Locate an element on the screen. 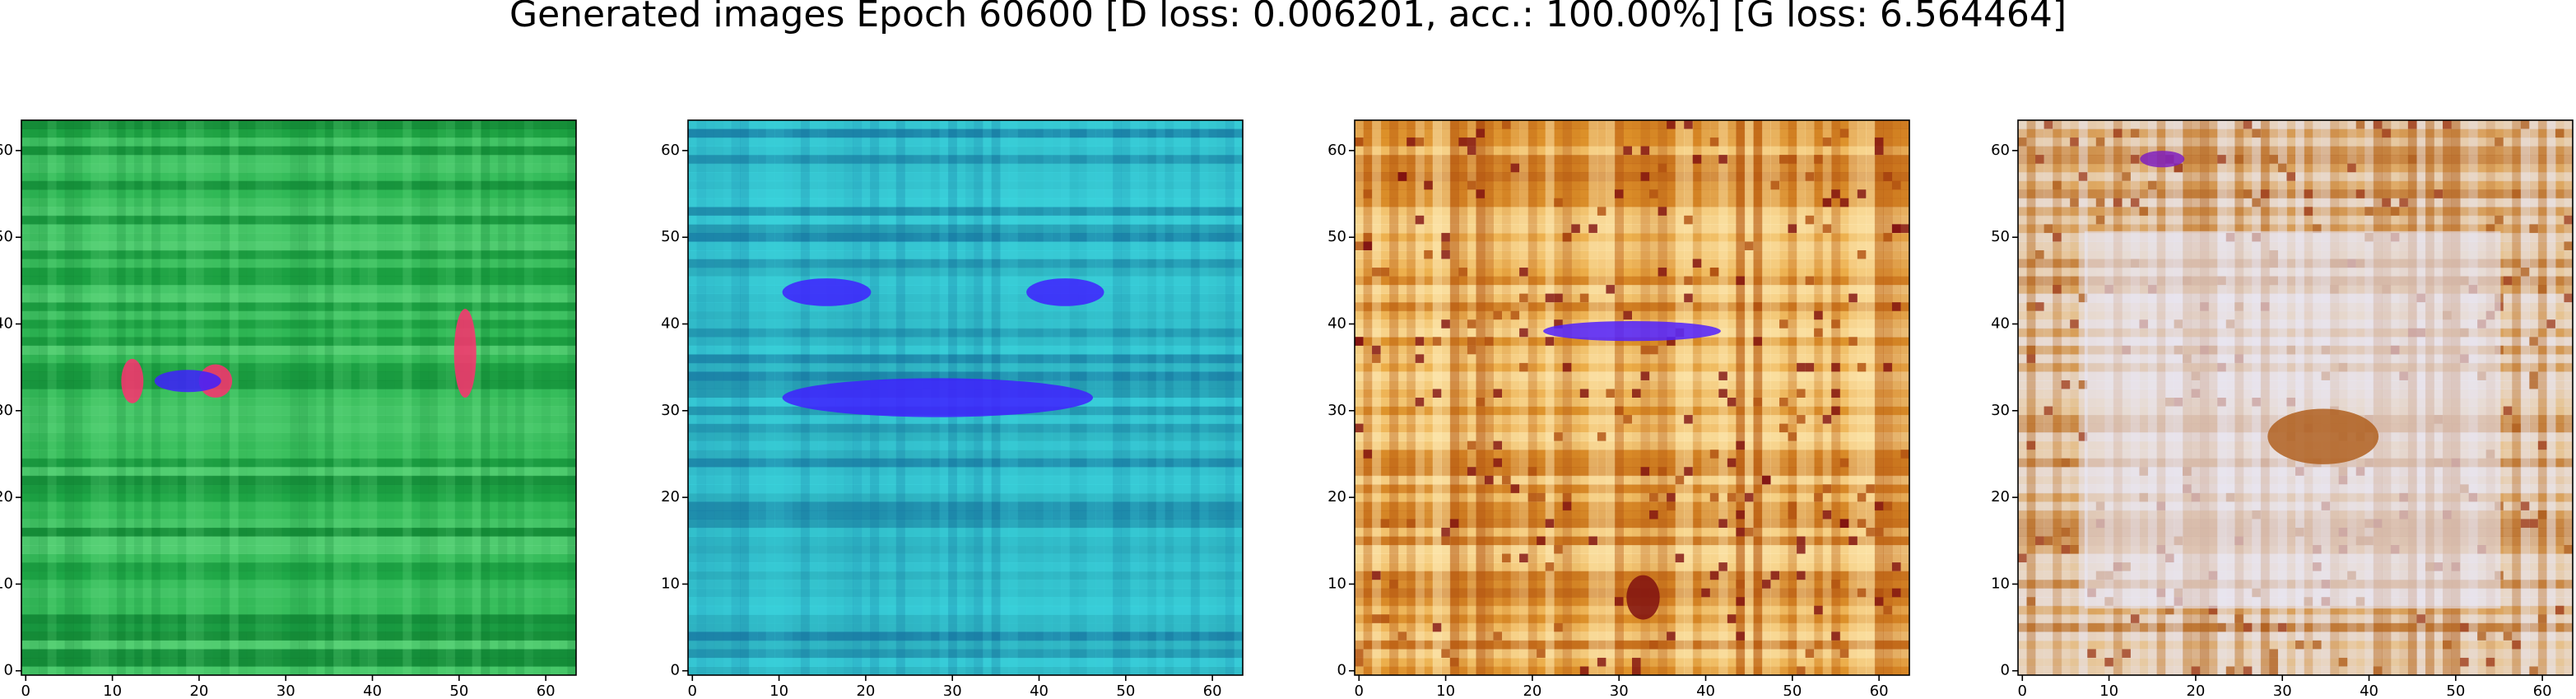  blob is located at coordinates (132, 380).